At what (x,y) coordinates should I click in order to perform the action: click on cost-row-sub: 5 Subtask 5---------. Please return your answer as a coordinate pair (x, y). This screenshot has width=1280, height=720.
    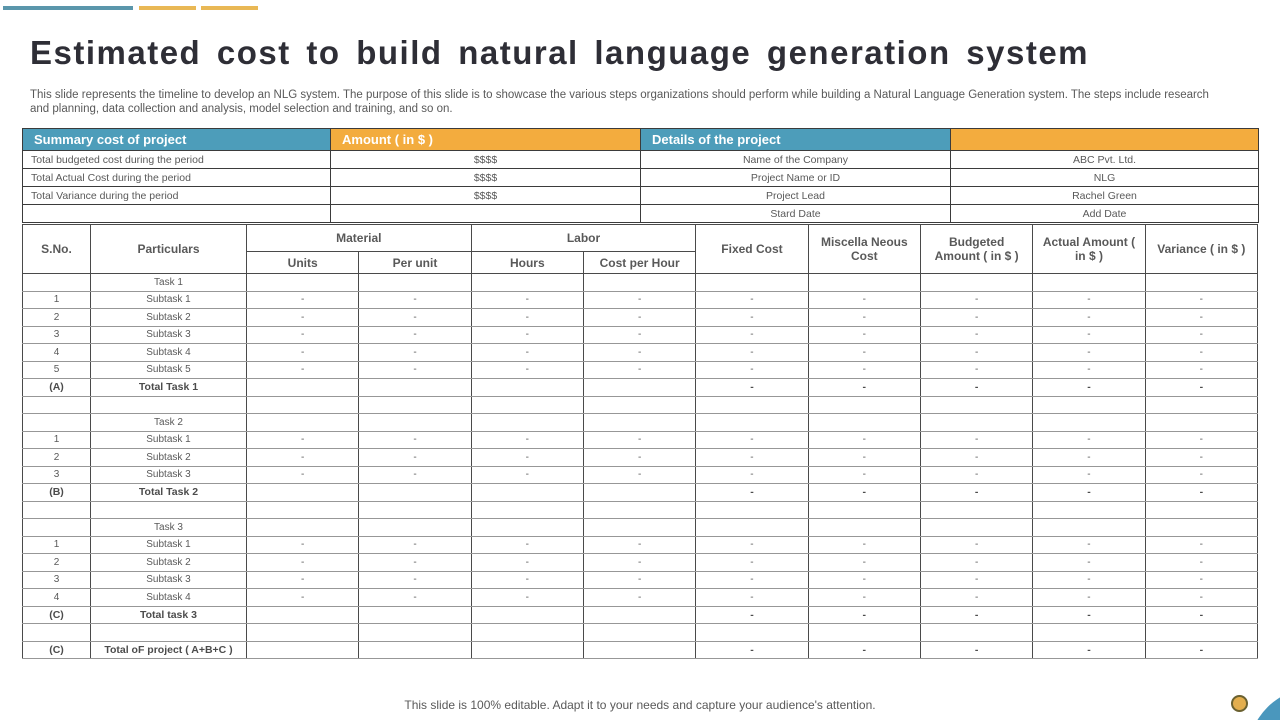
    Looking at the image, I should click on (640, 369).